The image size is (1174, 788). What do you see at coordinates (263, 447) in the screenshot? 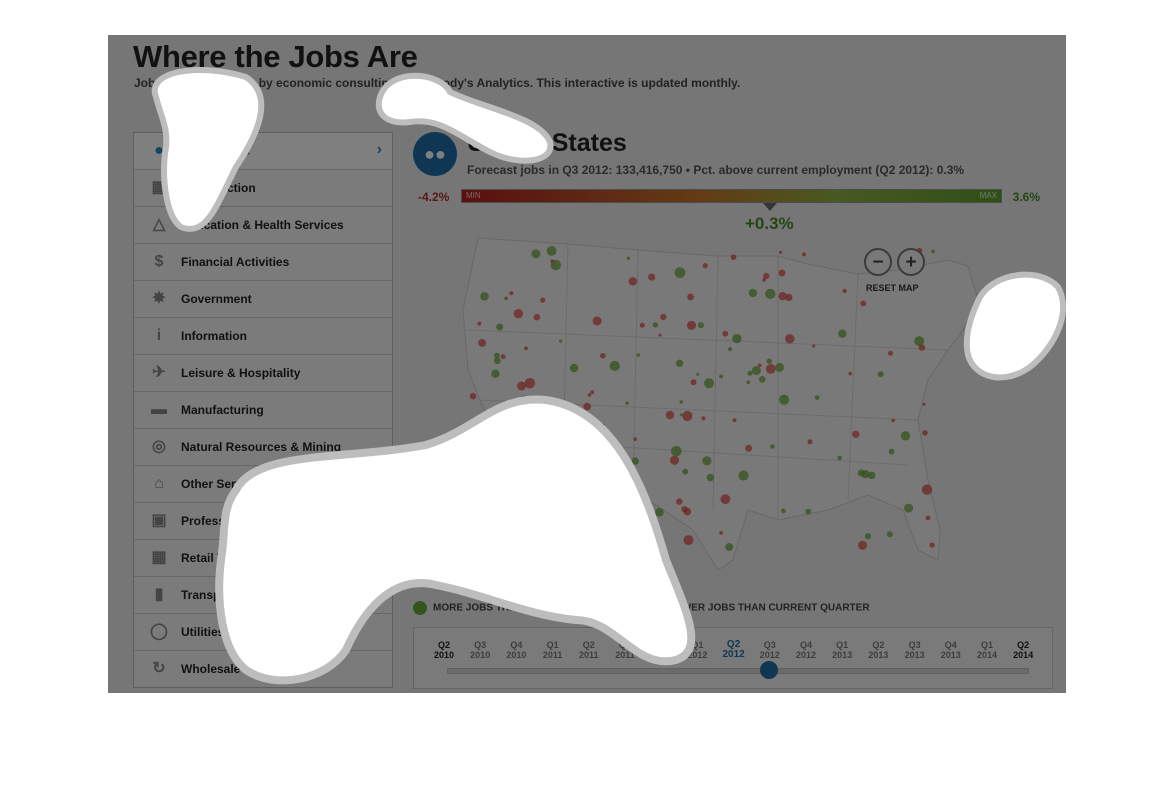
I see `sidebar-item: ◎ Natural Resources & Mining` at bounding box center [263, 447].